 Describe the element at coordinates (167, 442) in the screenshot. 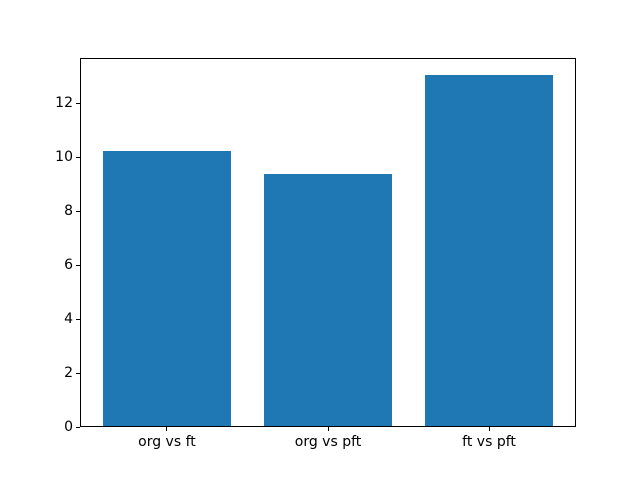

I see `x-tick-label: org vs ft` at that location.